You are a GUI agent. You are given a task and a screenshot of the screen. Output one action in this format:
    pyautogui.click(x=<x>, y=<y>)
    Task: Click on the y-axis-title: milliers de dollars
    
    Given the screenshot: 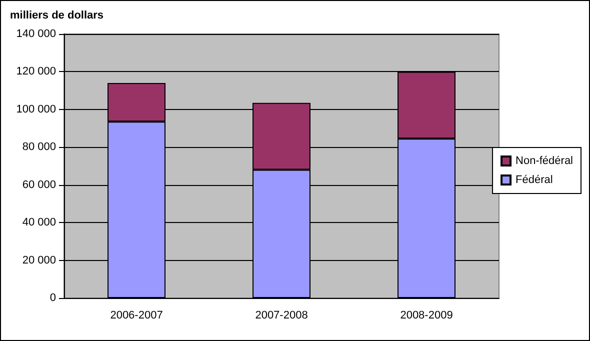 What is the action you would take?
    pyautogui.click(x=57, y=16)
    